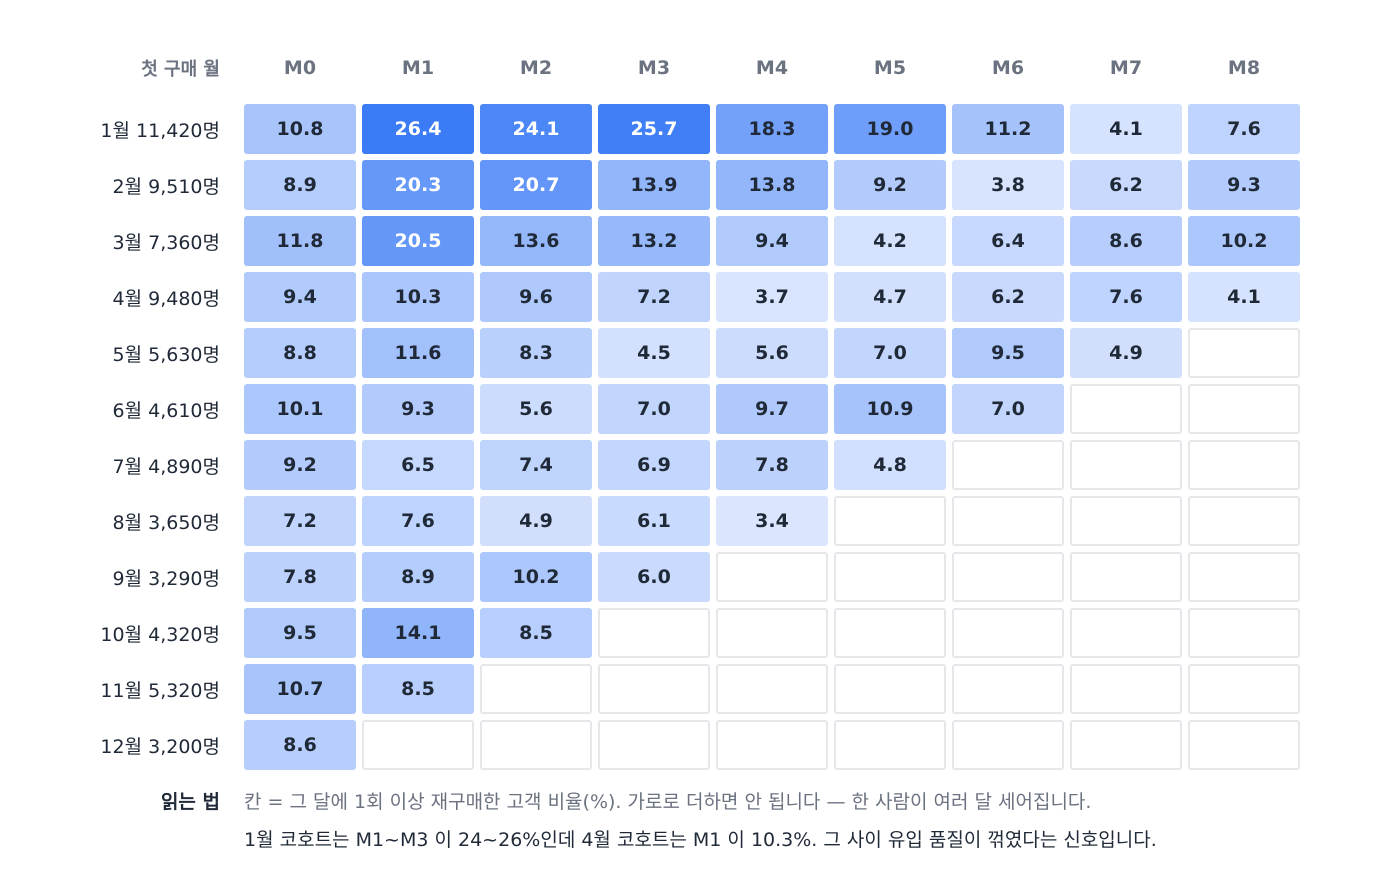 The width and height of the screenshot is (1400, 876). I want to click on row-label: 8월 3,650명, so click(166, 522).